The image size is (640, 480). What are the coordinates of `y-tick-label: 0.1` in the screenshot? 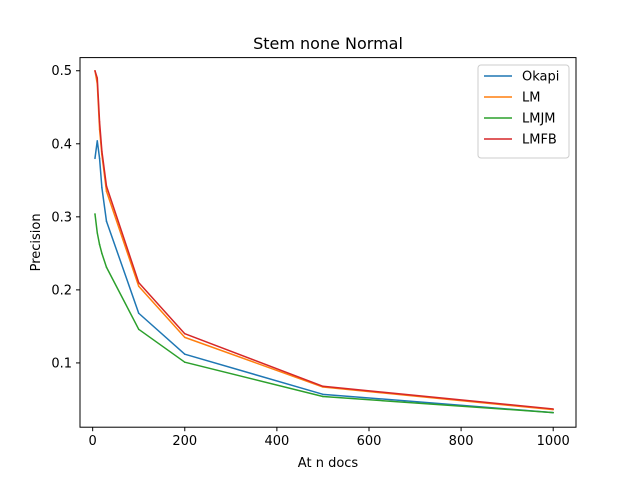 It's located at (61, 363).